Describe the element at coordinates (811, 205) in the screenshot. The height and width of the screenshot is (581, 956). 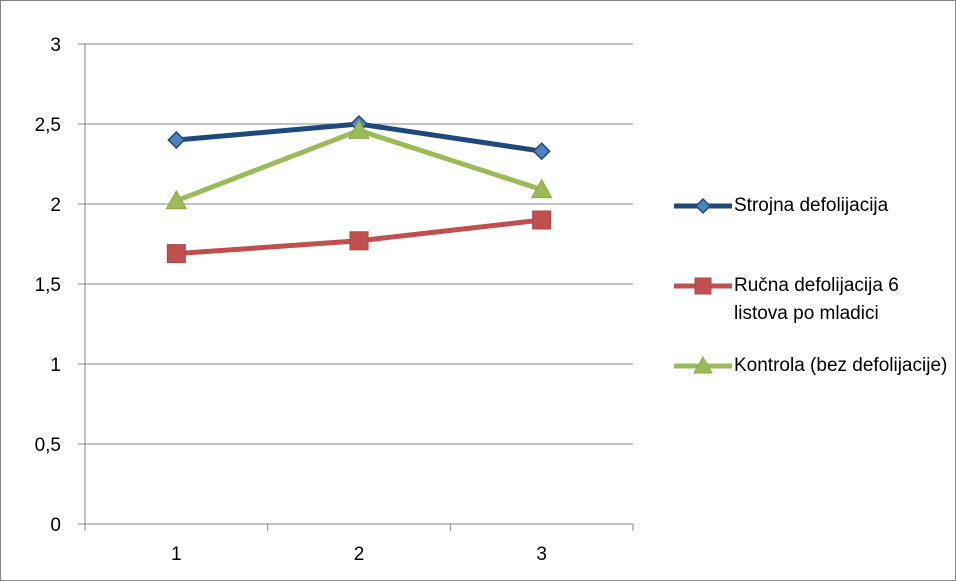
I see `legend-label: Strojna defolijacija` at that location.